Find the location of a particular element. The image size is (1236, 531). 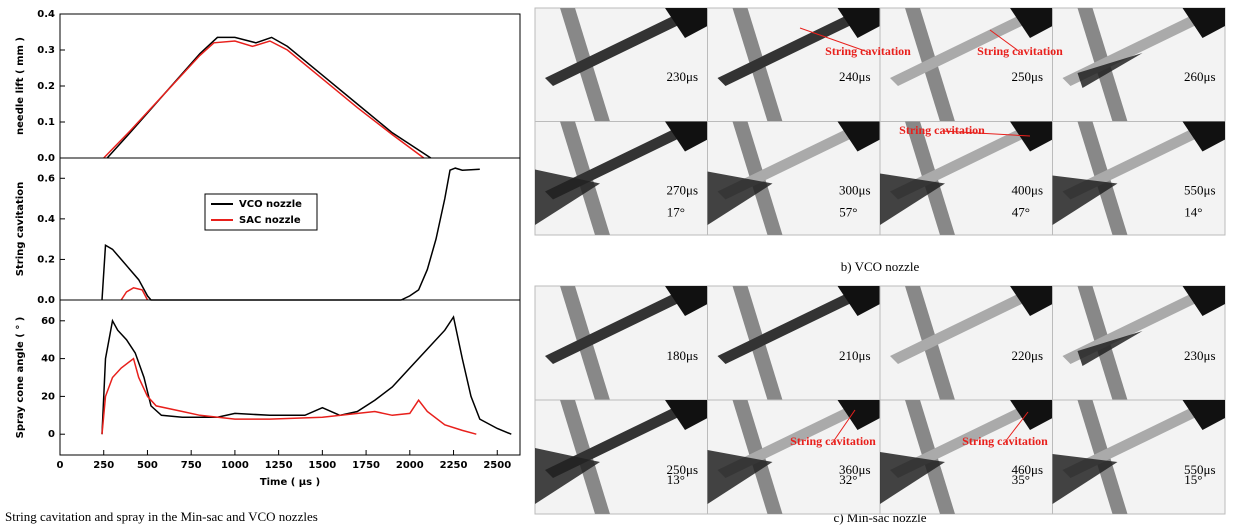

frame-time: 180μs is located at coordinates (682, 355).